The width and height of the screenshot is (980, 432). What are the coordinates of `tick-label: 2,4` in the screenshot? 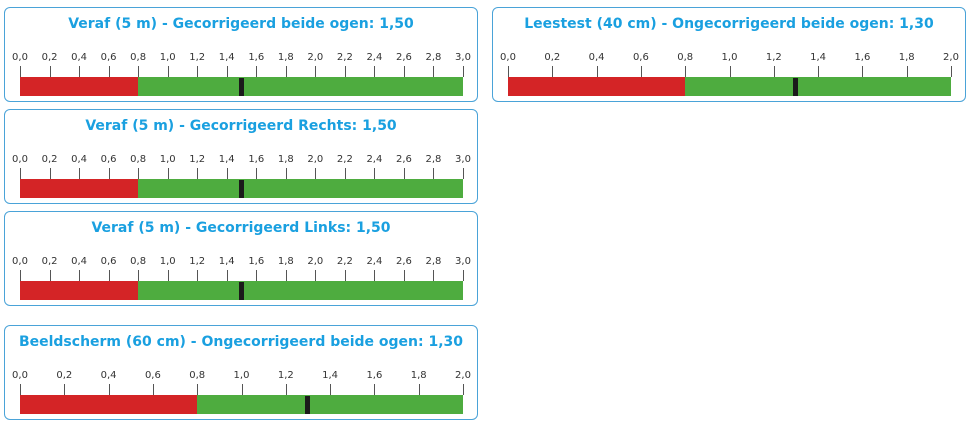 It's located at (374, 159).